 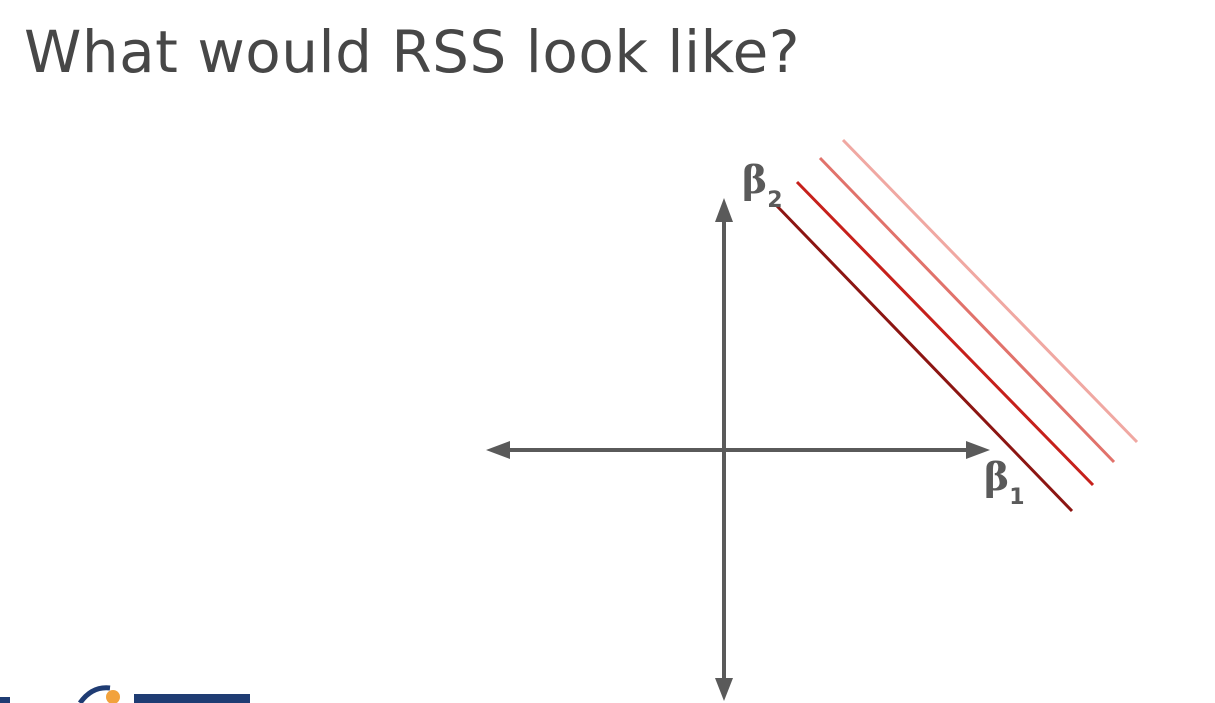 I want to click on x-axis-arrow-right, so click(x=978, y=450).